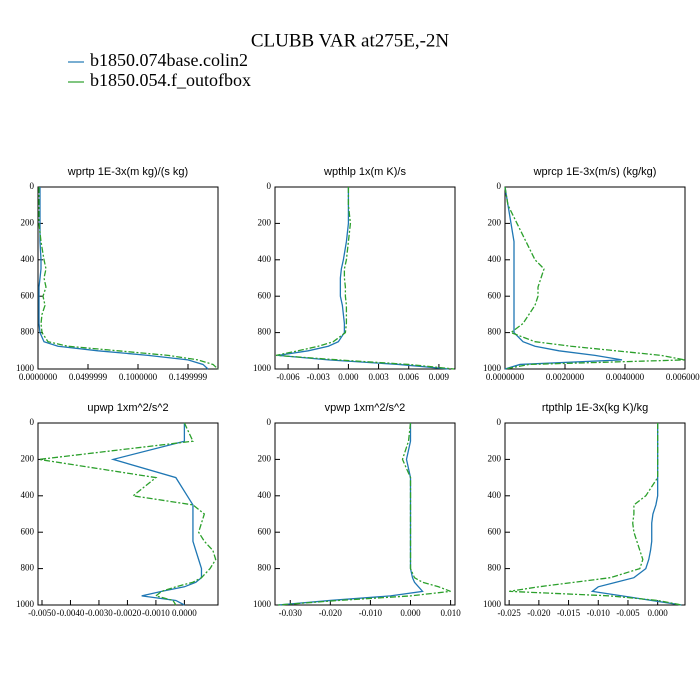 The width and height of the screenshot is (700, 700). I want to click on x-tick-label: -0.0020, so click(128, 613).